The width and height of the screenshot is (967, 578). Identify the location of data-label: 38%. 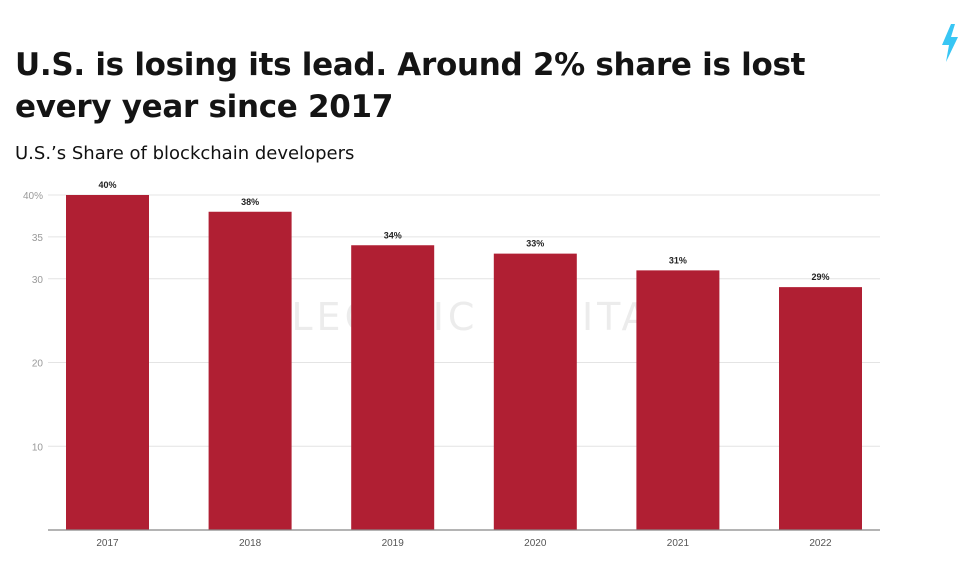
(250, 202).